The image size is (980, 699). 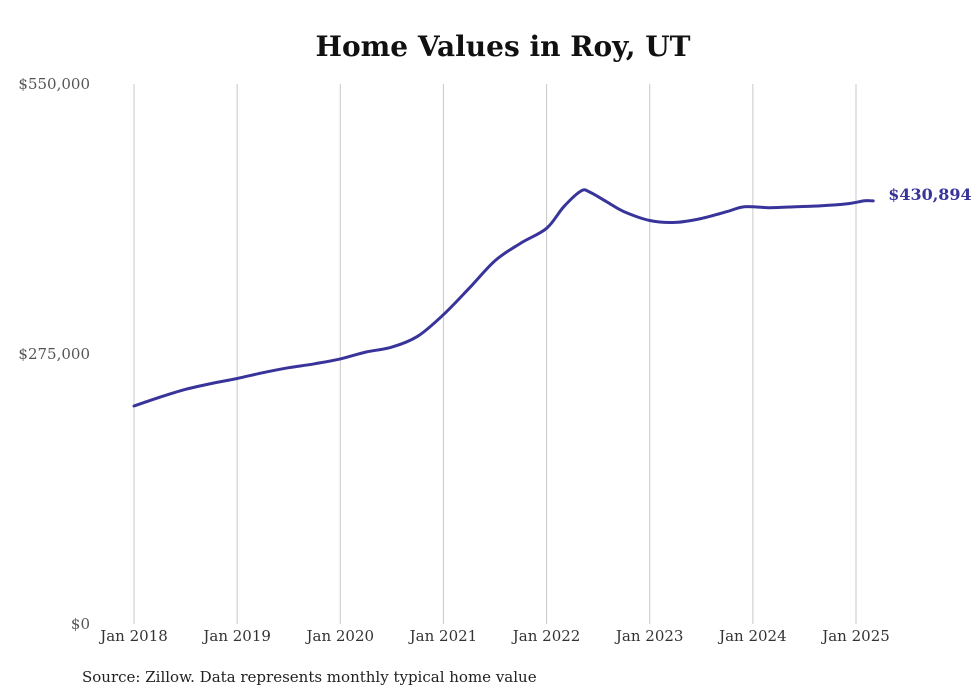 I want to click on end-value-label: $430,894, so click(x=930, y=194).